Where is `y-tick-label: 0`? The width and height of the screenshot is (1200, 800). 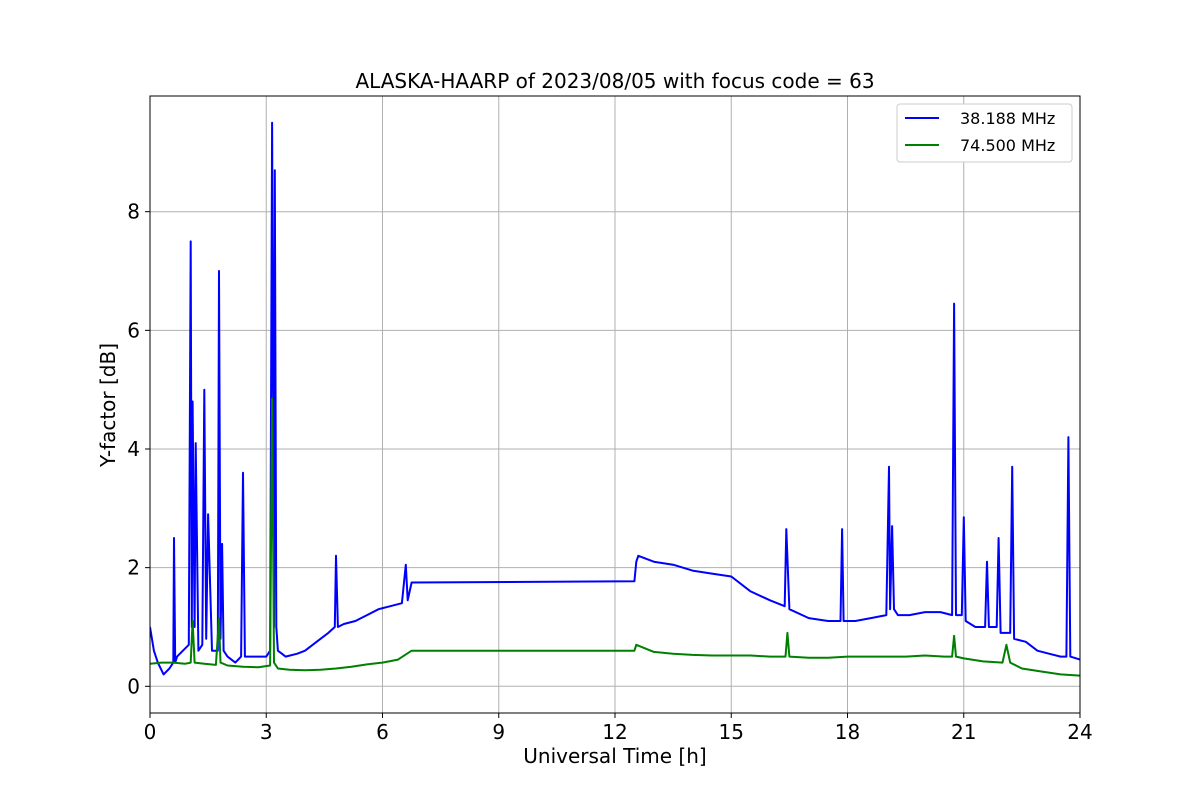 y-tick-label: 0 is located at coordinates (133, 686).